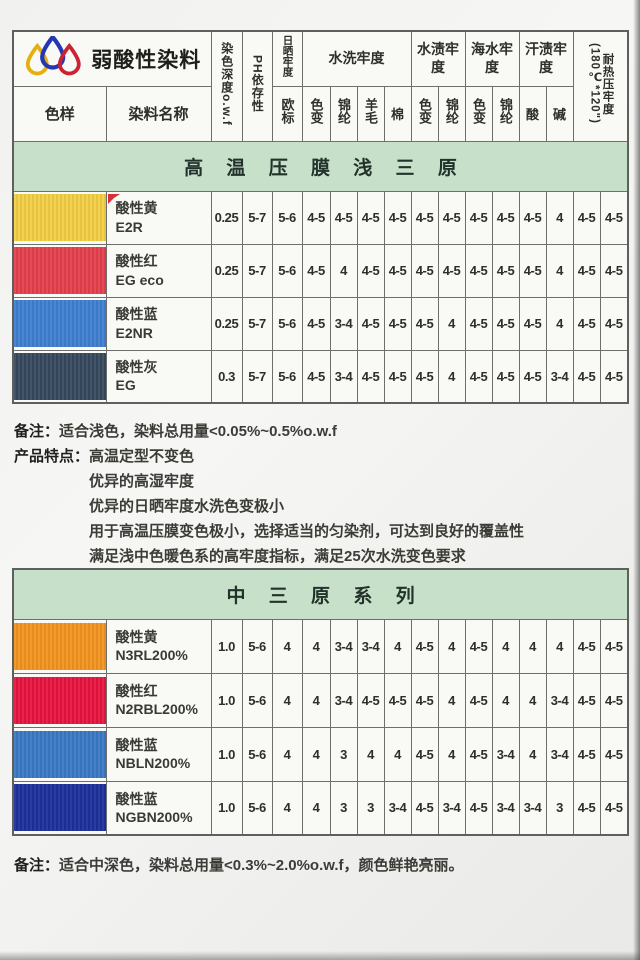  What do you see at coordinates (319, 865) in the screenshot?
I see `table2-note: 备注： 适合中深色，染料总用量<0.3%~2.0%o.w.f，颜色鲜艳亮丽。` at bounding box center [319, 865].